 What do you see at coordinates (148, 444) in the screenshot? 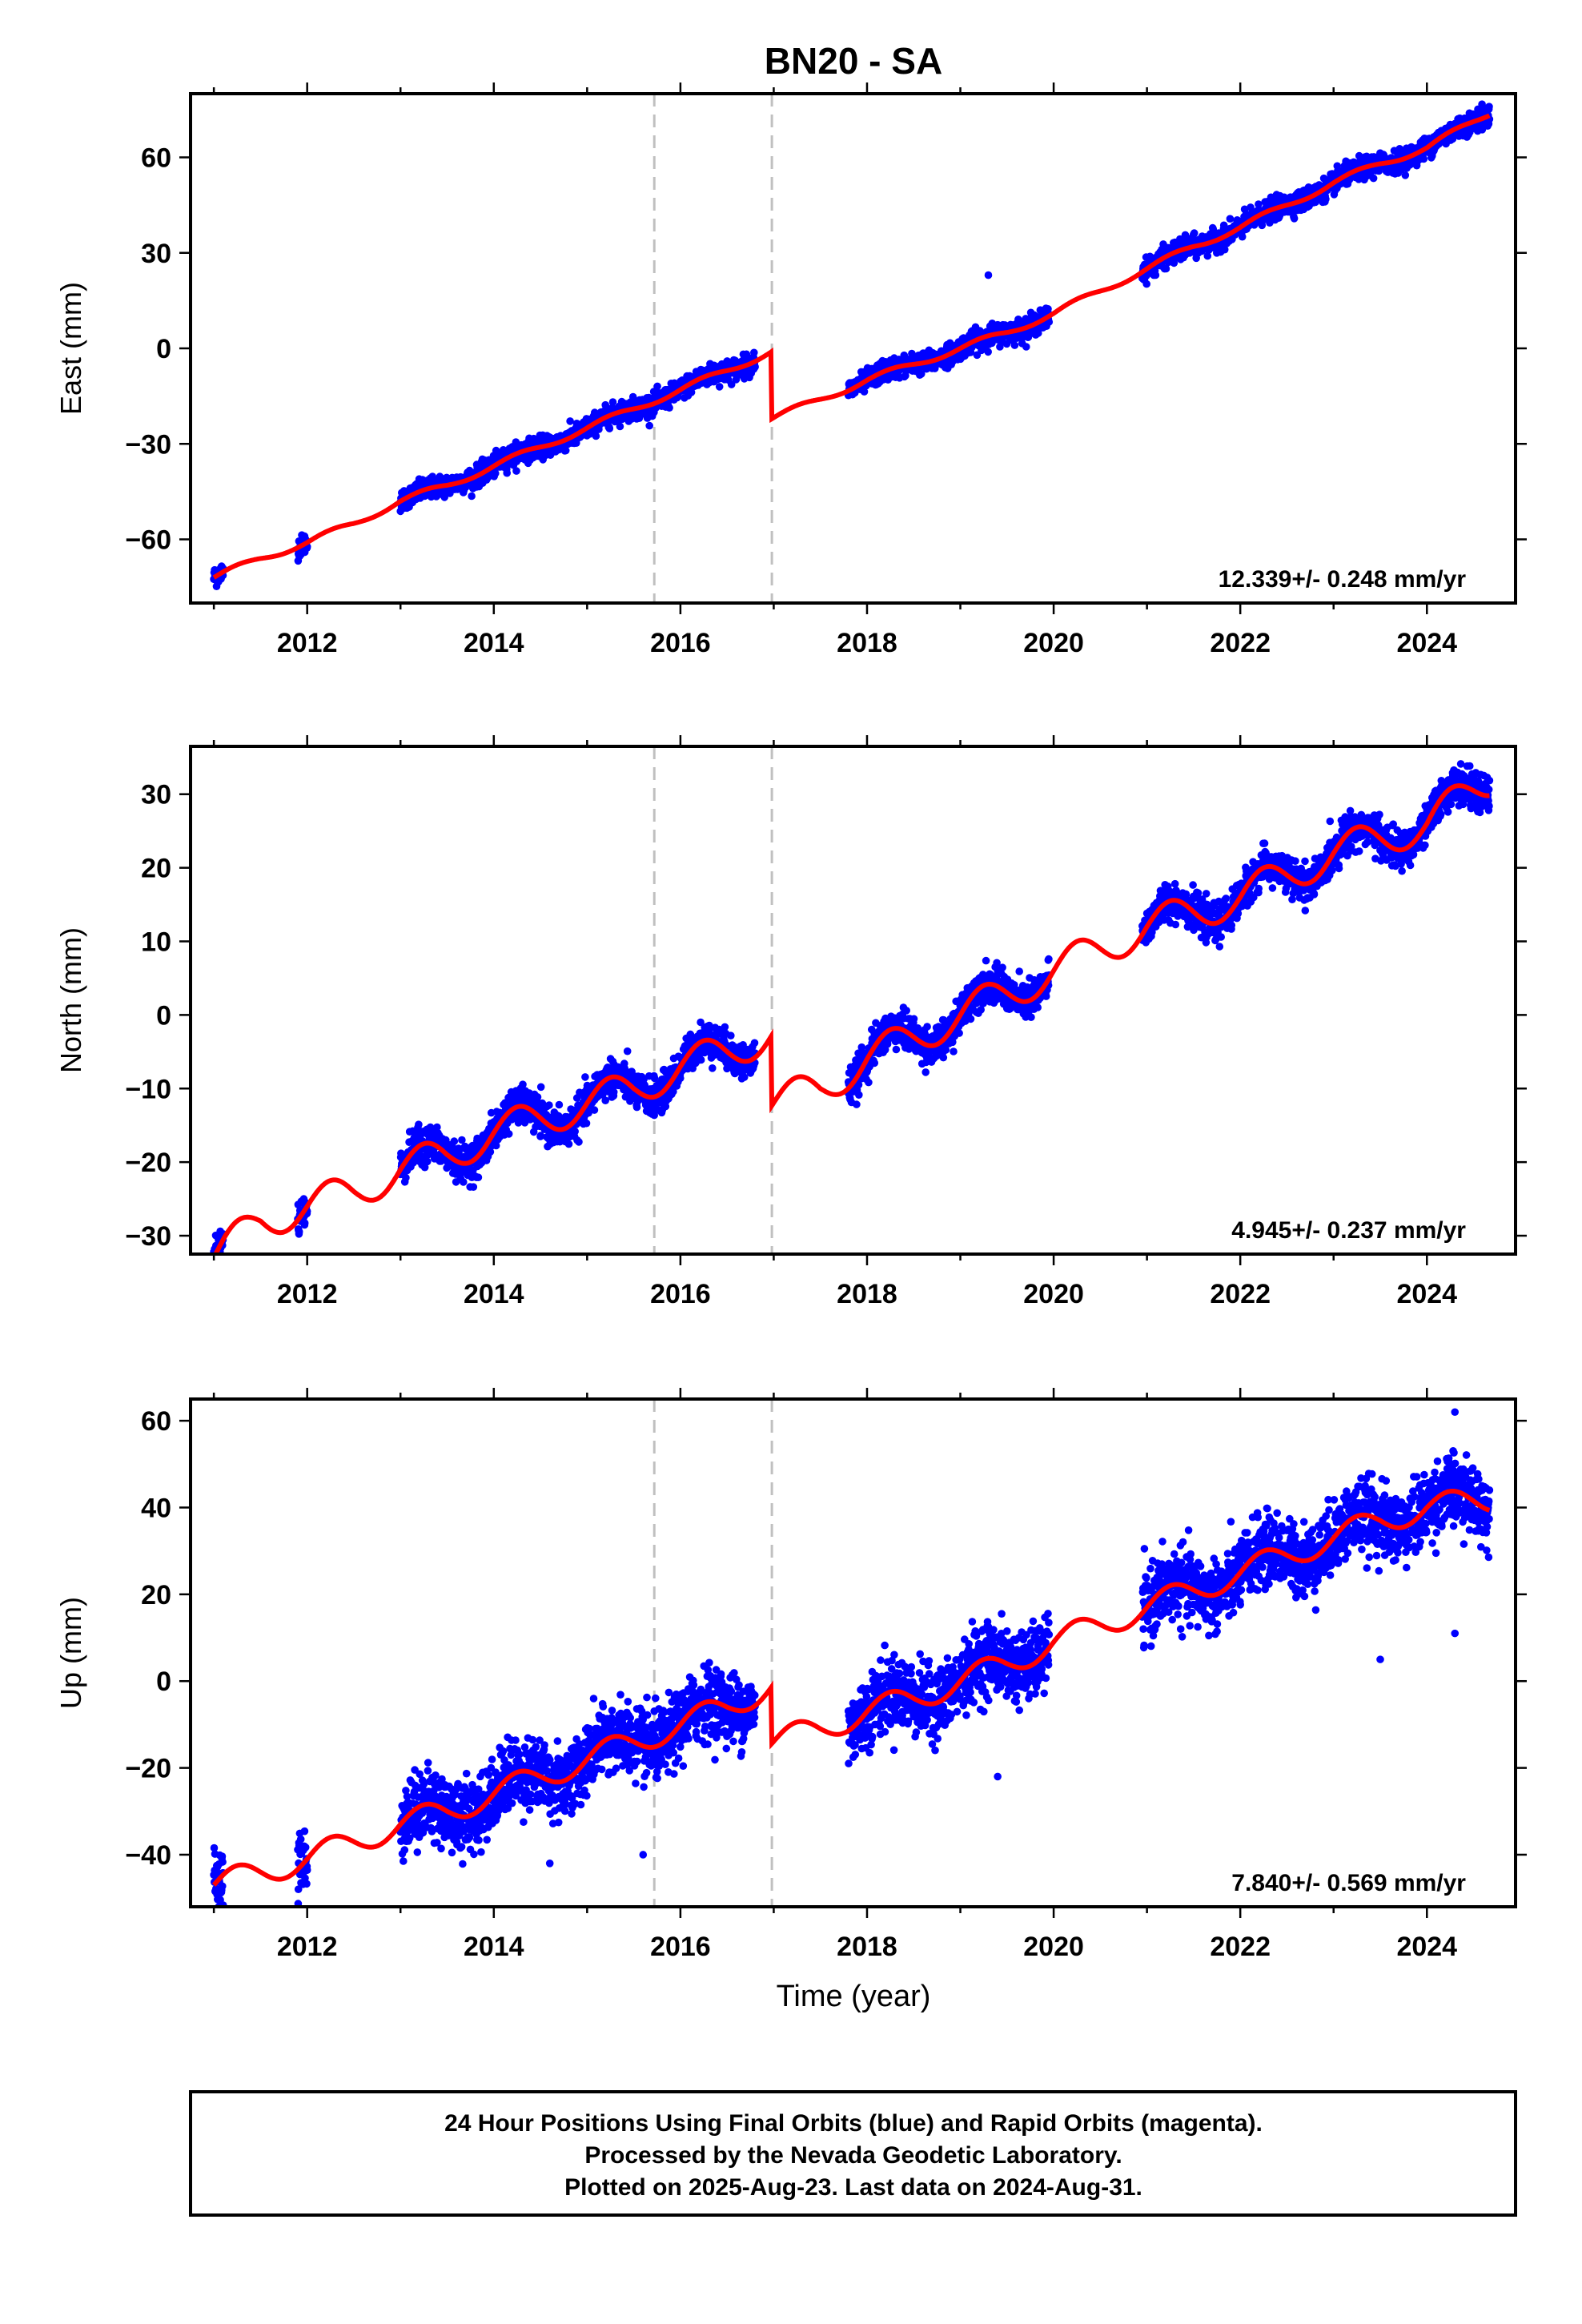
I see `east-y-tick-label: −30` at bounding box center [148, 444].